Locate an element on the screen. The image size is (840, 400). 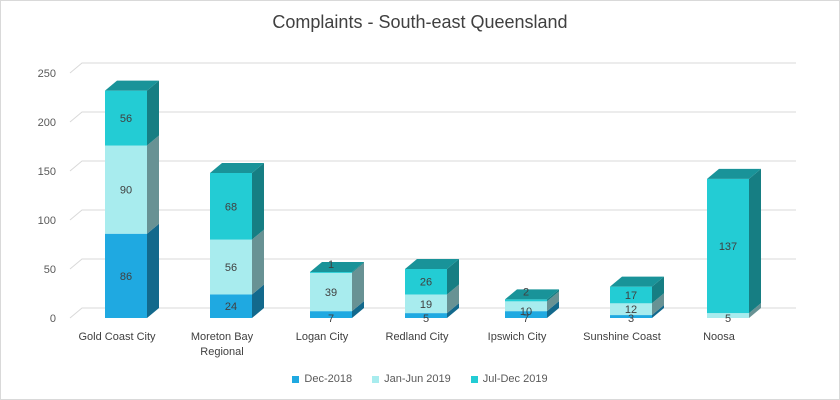
y-tick-label: 50 is located at coordinates (50, 270).